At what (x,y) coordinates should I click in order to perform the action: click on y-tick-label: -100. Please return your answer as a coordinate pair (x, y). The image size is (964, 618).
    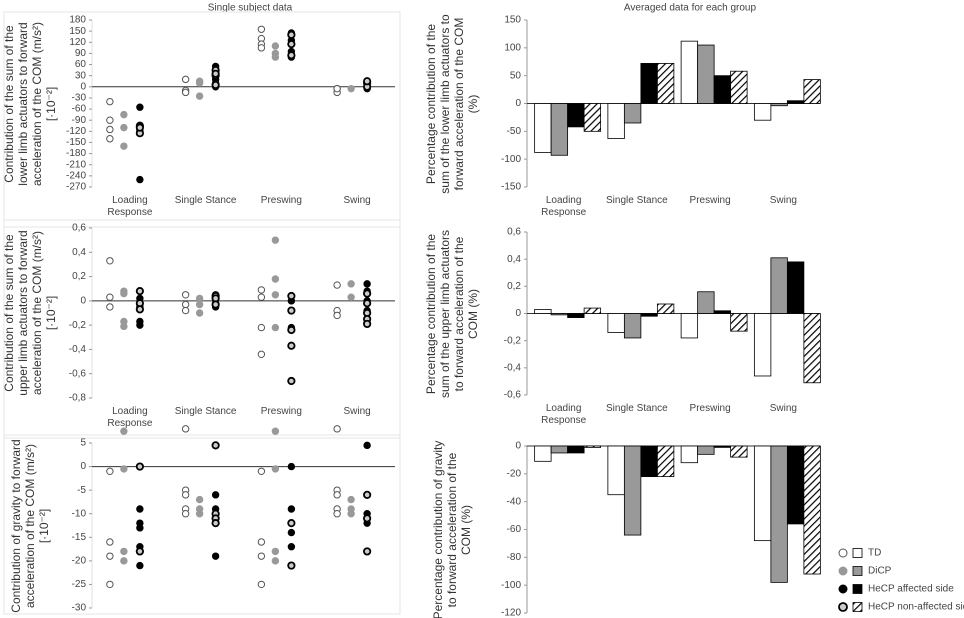
    Looking at the image, I should click on (511, 159).